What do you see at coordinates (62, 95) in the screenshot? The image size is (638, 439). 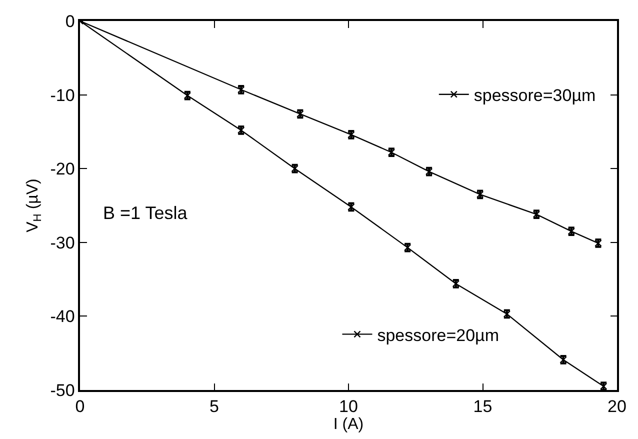 I see `y-tick-label: -10` at bounding box center [62, 95].